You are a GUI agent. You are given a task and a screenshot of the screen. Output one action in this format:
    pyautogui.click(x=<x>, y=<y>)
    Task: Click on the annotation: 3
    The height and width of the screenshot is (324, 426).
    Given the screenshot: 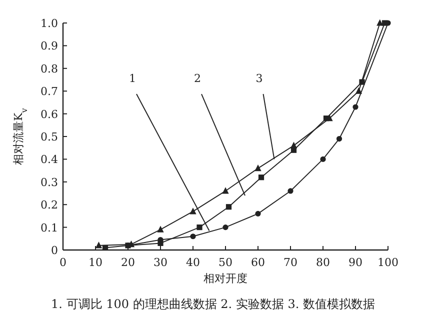 What is the action you would take?
    pyautogui.click(x=259, y=79)
    